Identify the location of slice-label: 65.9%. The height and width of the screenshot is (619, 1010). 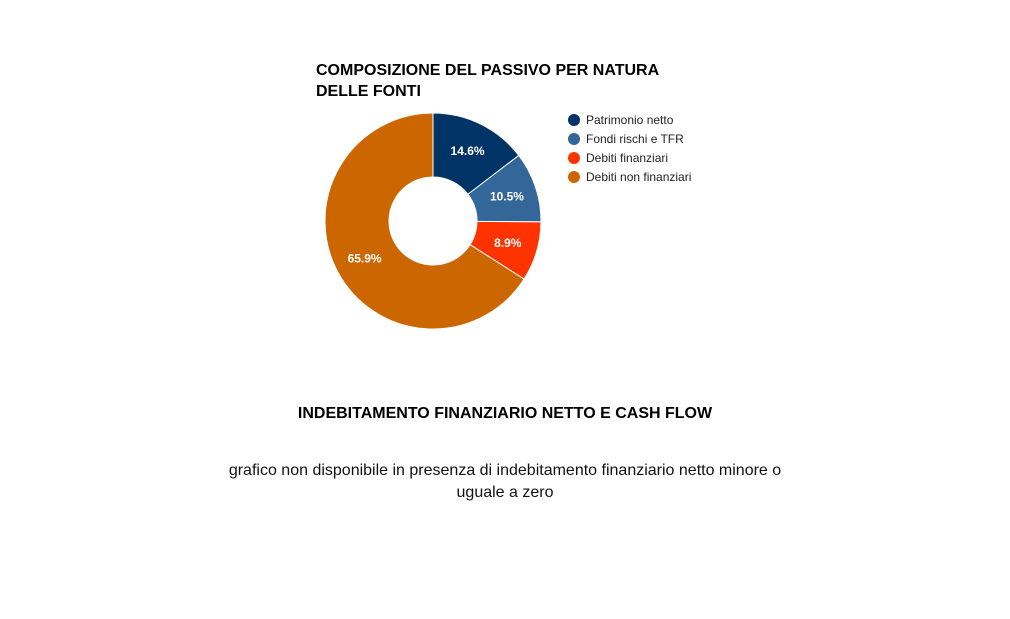
(365, 259).